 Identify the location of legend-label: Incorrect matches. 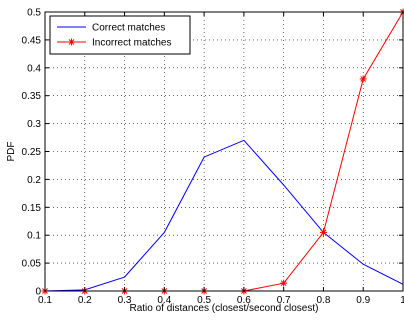
(131, 43).